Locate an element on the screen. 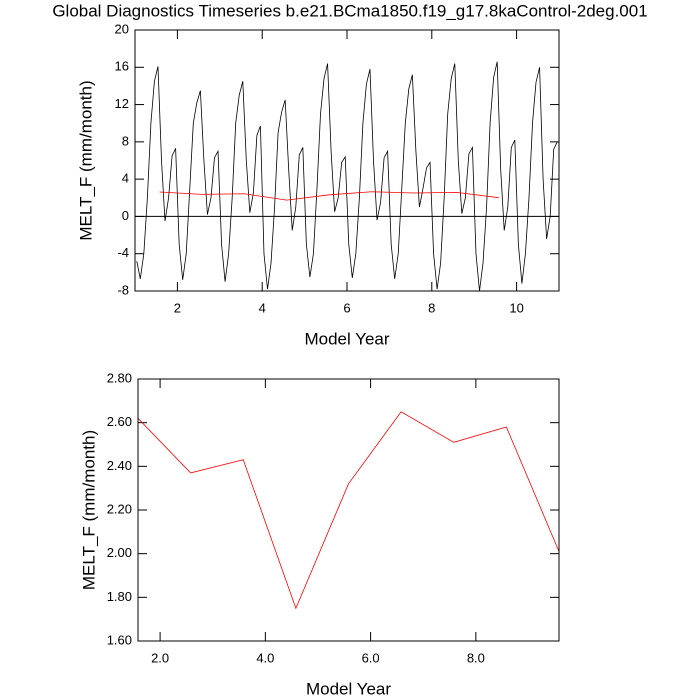  x-tick-label: 2.0 is located at coordinates (160, 657).